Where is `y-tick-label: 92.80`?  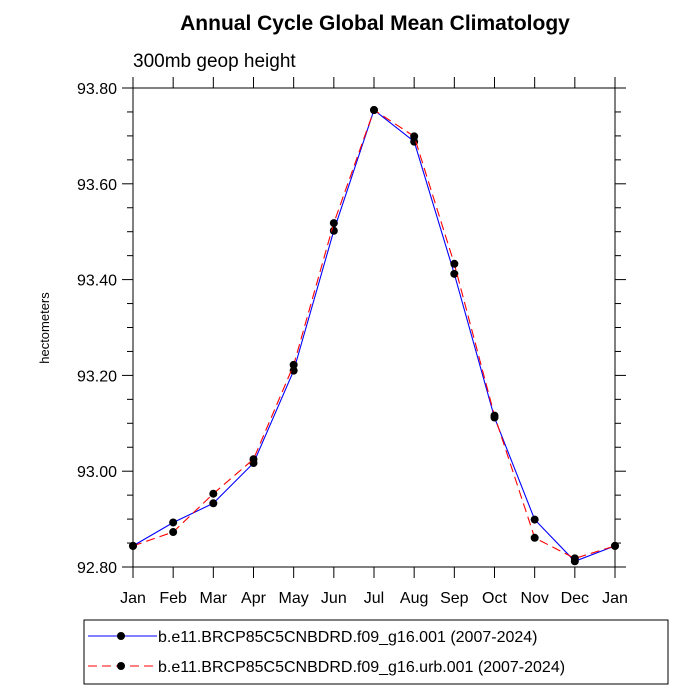
y-tick-label: 92.80 is located at coordinates (97, 568).